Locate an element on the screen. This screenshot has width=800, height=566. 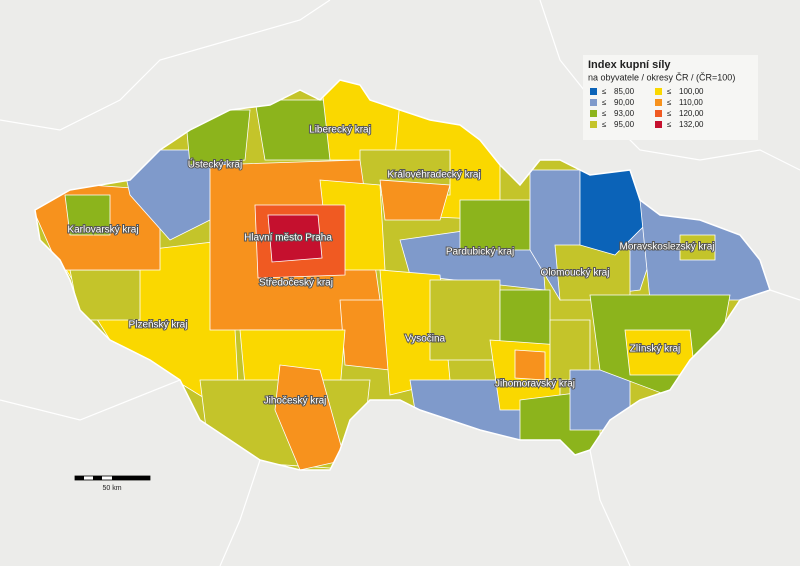
legend-subtitle: na obyvatele / okresy ČR / (ČR=100) is located at coordinates (661, 77).